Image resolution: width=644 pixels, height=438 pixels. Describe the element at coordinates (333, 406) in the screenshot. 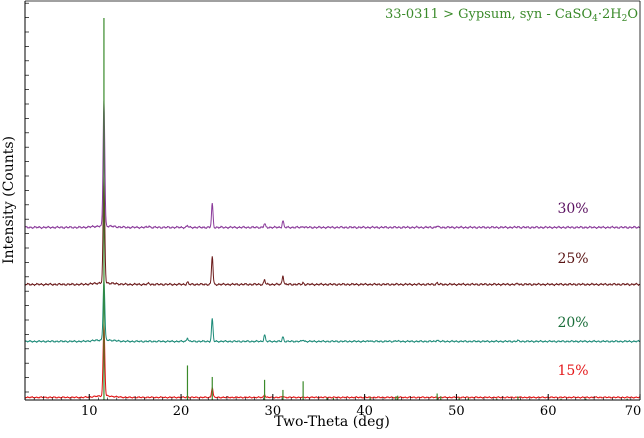

I see `x-ticks-layer: 10 20 30 40 50 60 70` at that location.